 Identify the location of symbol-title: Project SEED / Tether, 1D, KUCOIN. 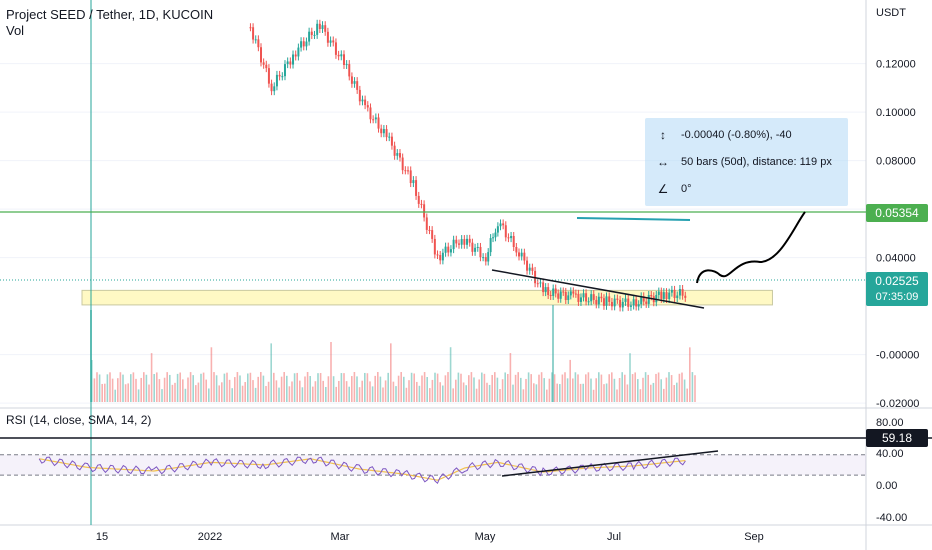
(110, 14).